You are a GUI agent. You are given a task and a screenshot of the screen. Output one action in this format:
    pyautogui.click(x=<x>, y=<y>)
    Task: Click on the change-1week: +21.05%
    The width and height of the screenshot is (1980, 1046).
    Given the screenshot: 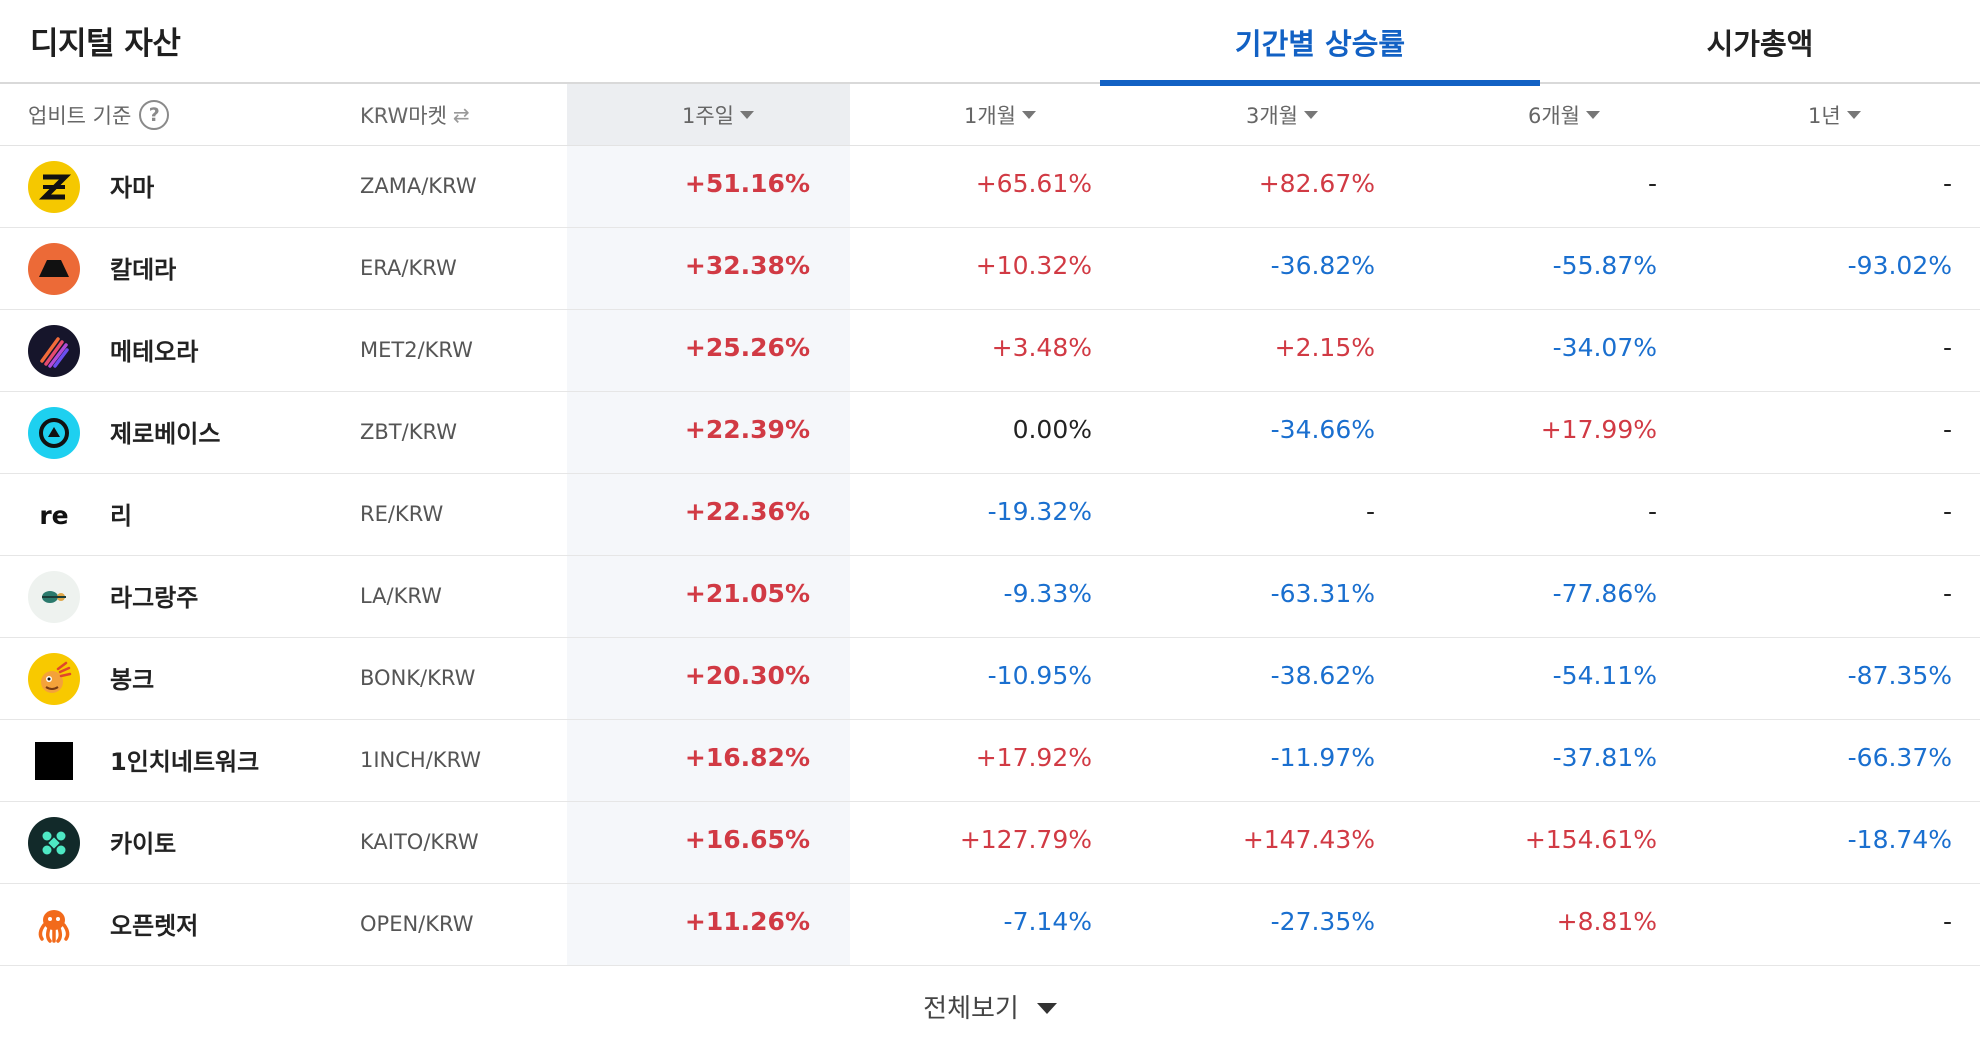 What is the action you would take?
    pyautogui.click(x=747, y=593)
    